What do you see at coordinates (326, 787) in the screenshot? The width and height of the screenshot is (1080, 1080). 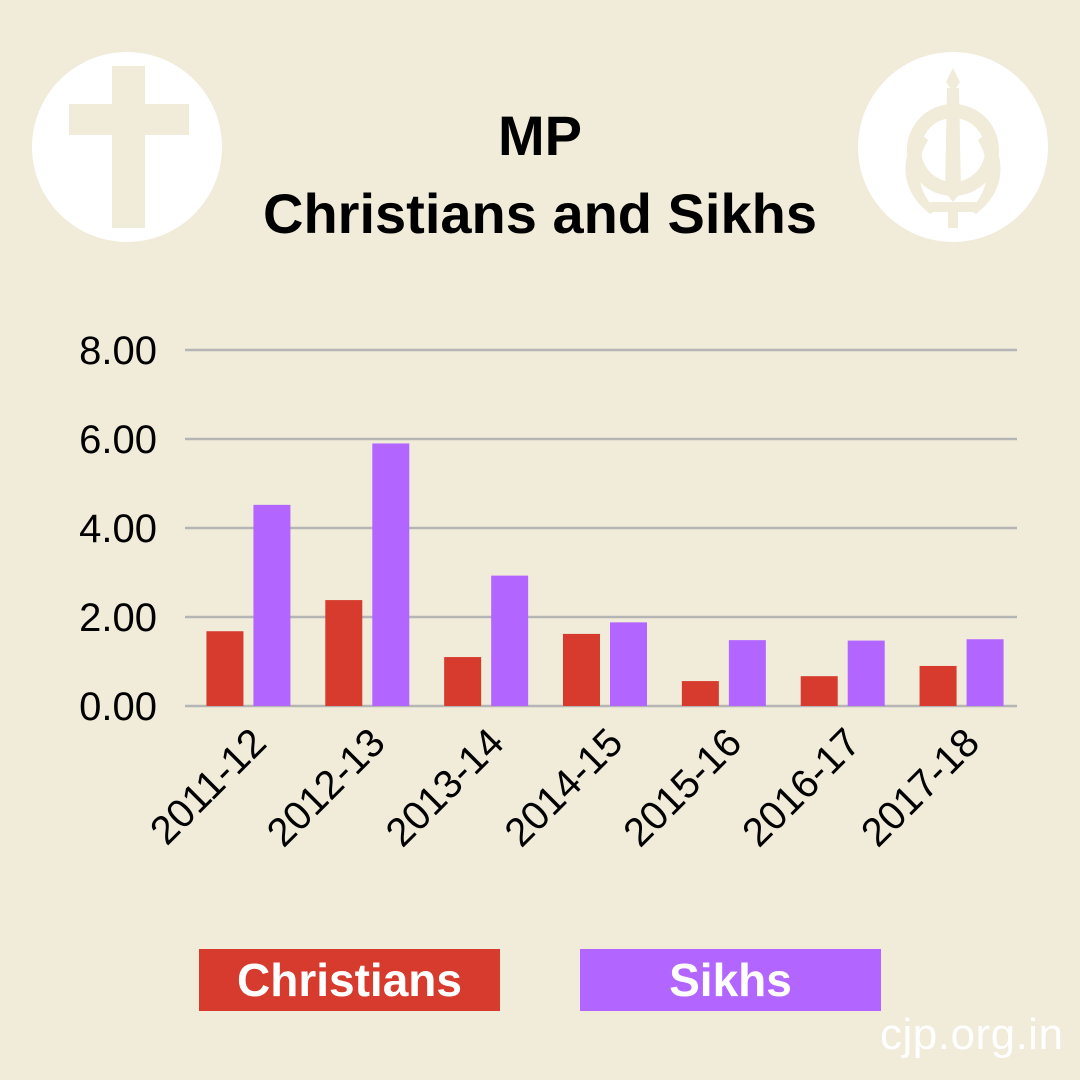 I see `x-tick-label: 2012-13` at bounding box center [326, 787].